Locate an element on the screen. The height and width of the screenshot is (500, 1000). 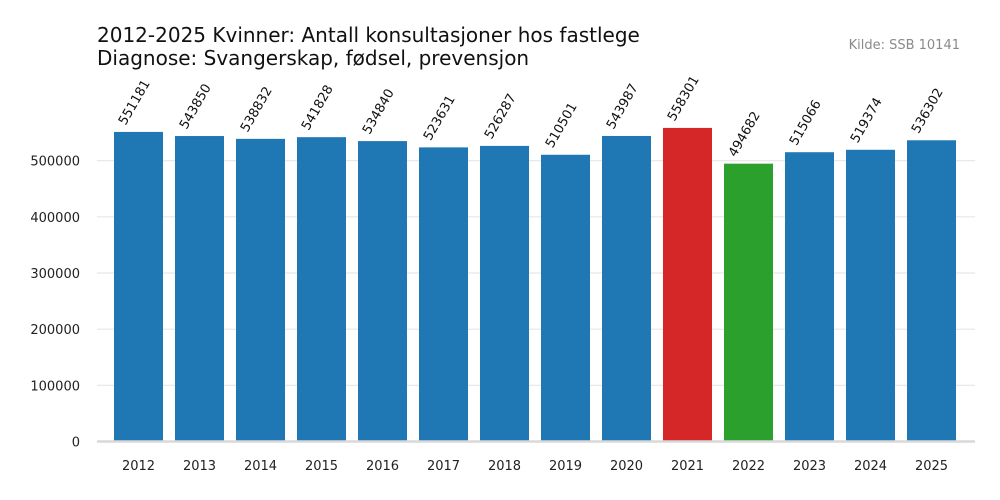
y-tick-label: 200000 is located at coordinates (55, 330).